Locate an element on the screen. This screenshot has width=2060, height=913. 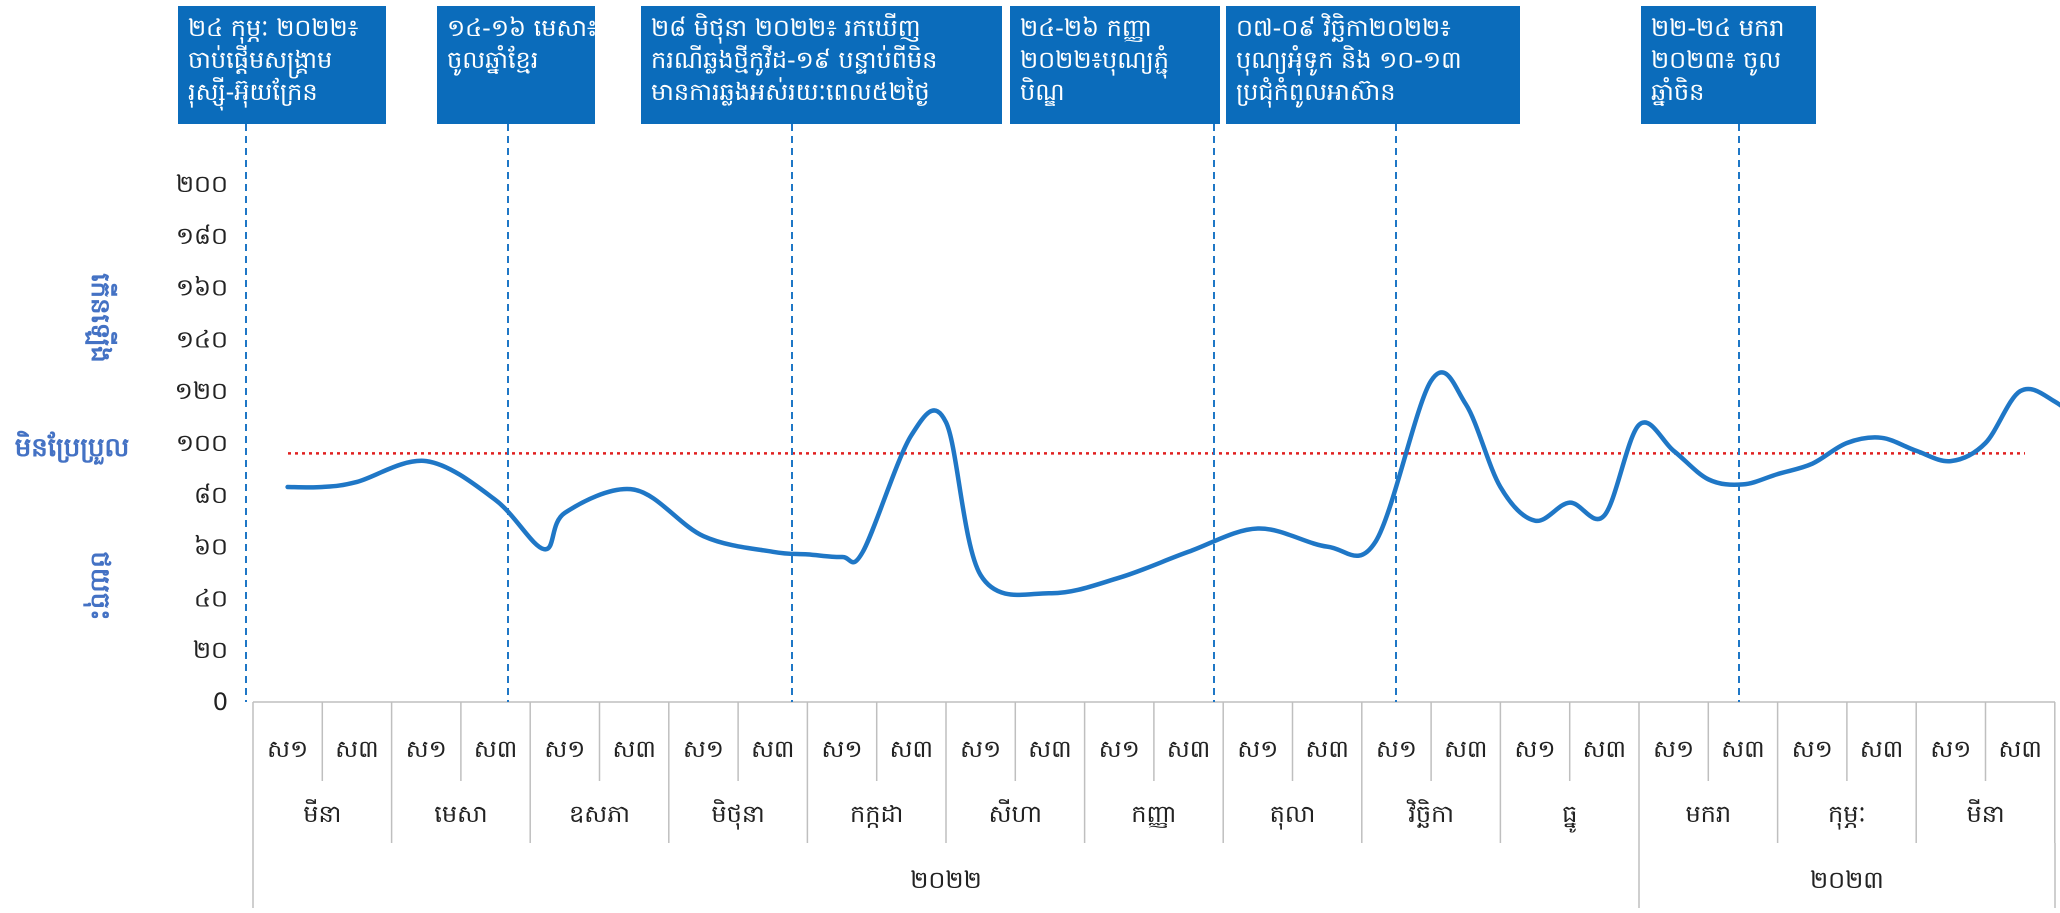
x-tick-label-month: វិច្ឆិកា is located at coordinates (1430, 813).